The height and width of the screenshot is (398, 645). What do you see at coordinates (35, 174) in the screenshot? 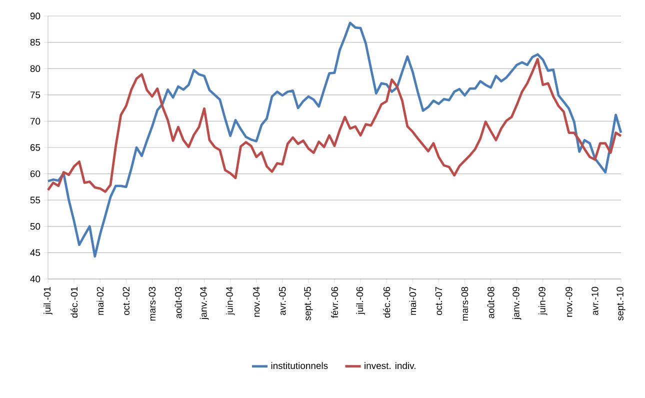
I see `y-tick-label: 60` at bounding box center [35, 174].